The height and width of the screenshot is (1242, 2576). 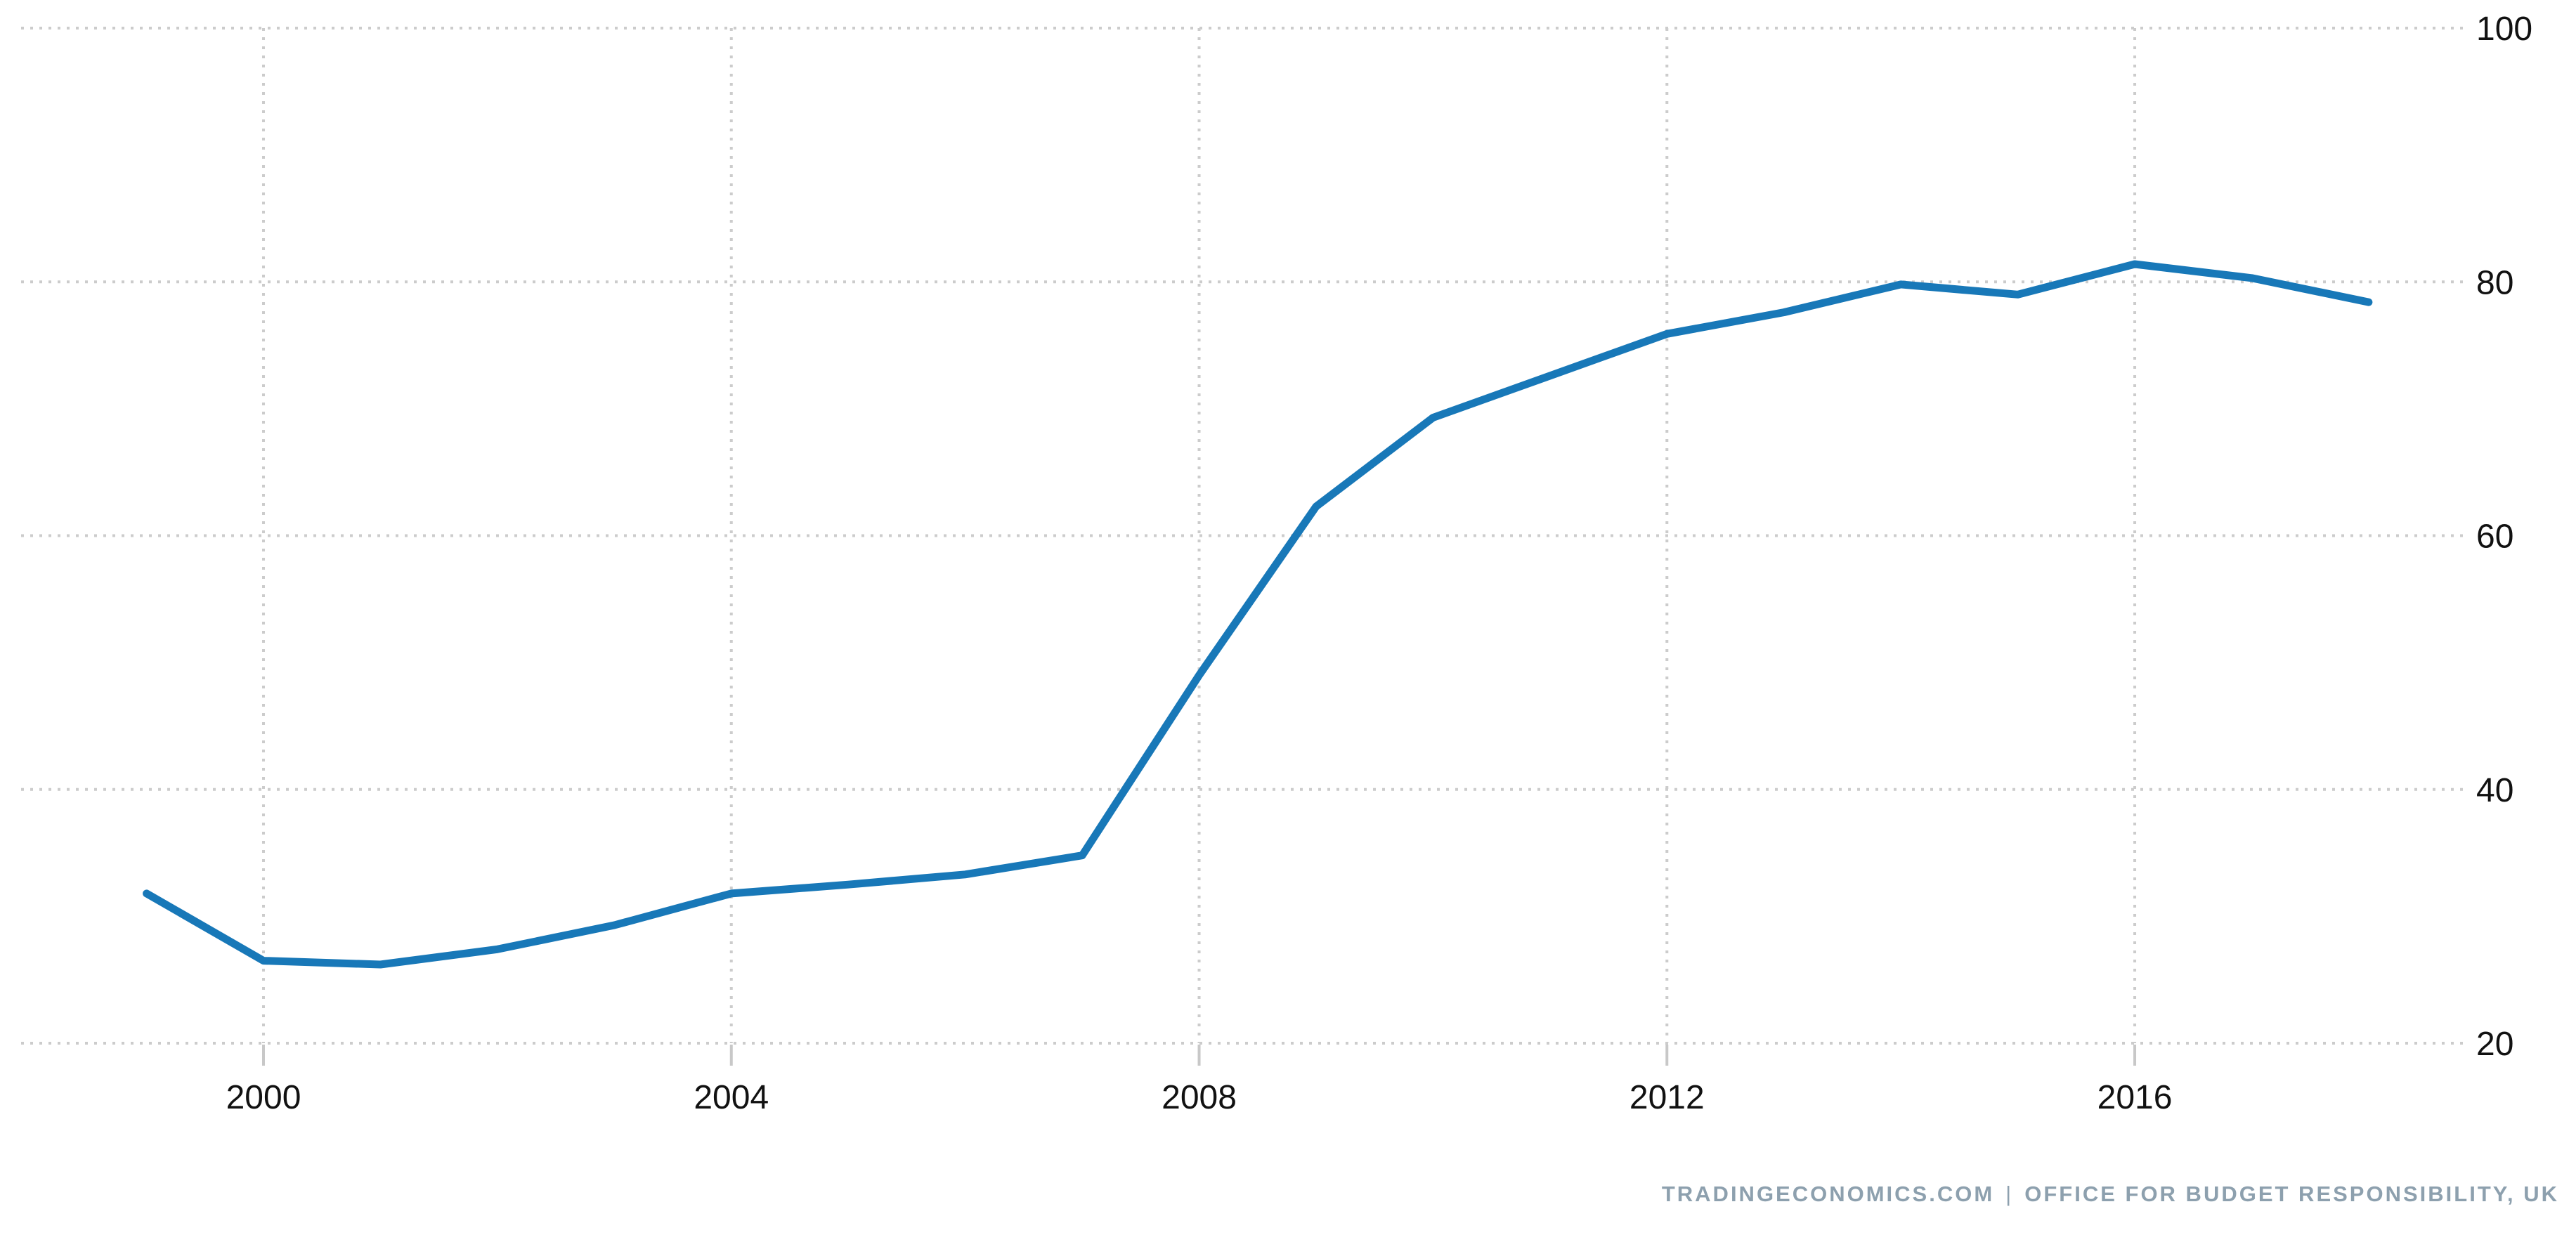 What do you see at coordinates (2135, 1097) in the screenshot?
I see `x-tick-label-2016: 2016` at bounding box center [2135, 1097].